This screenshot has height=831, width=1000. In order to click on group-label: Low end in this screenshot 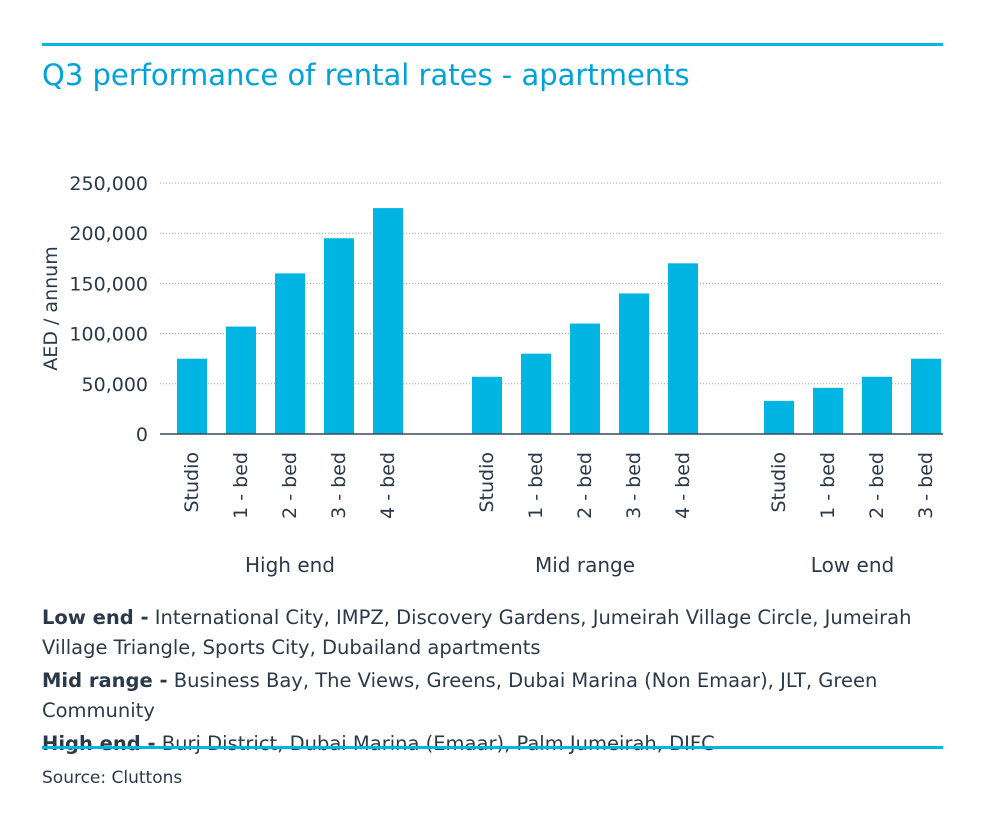, I will do `click(852, 565)`.